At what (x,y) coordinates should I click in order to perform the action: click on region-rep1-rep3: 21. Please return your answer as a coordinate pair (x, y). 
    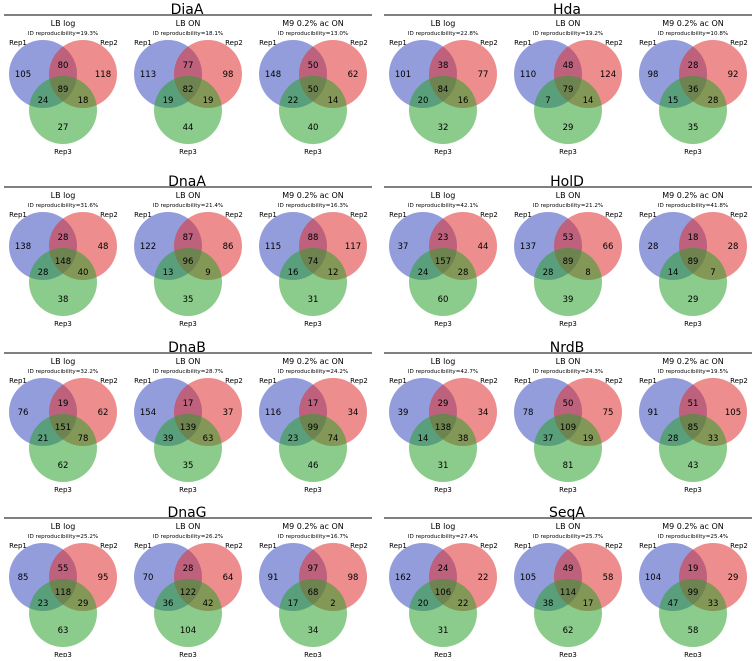
    Looking at the image, I should click on (43, 439).